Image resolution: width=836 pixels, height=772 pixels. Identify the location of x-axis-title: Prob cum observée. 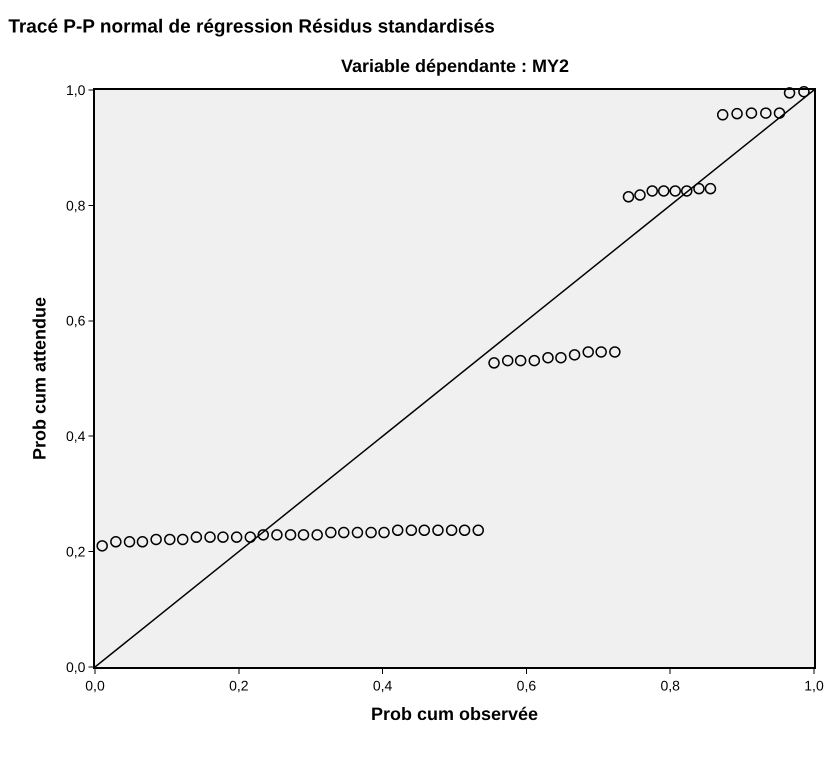
(454, 714).